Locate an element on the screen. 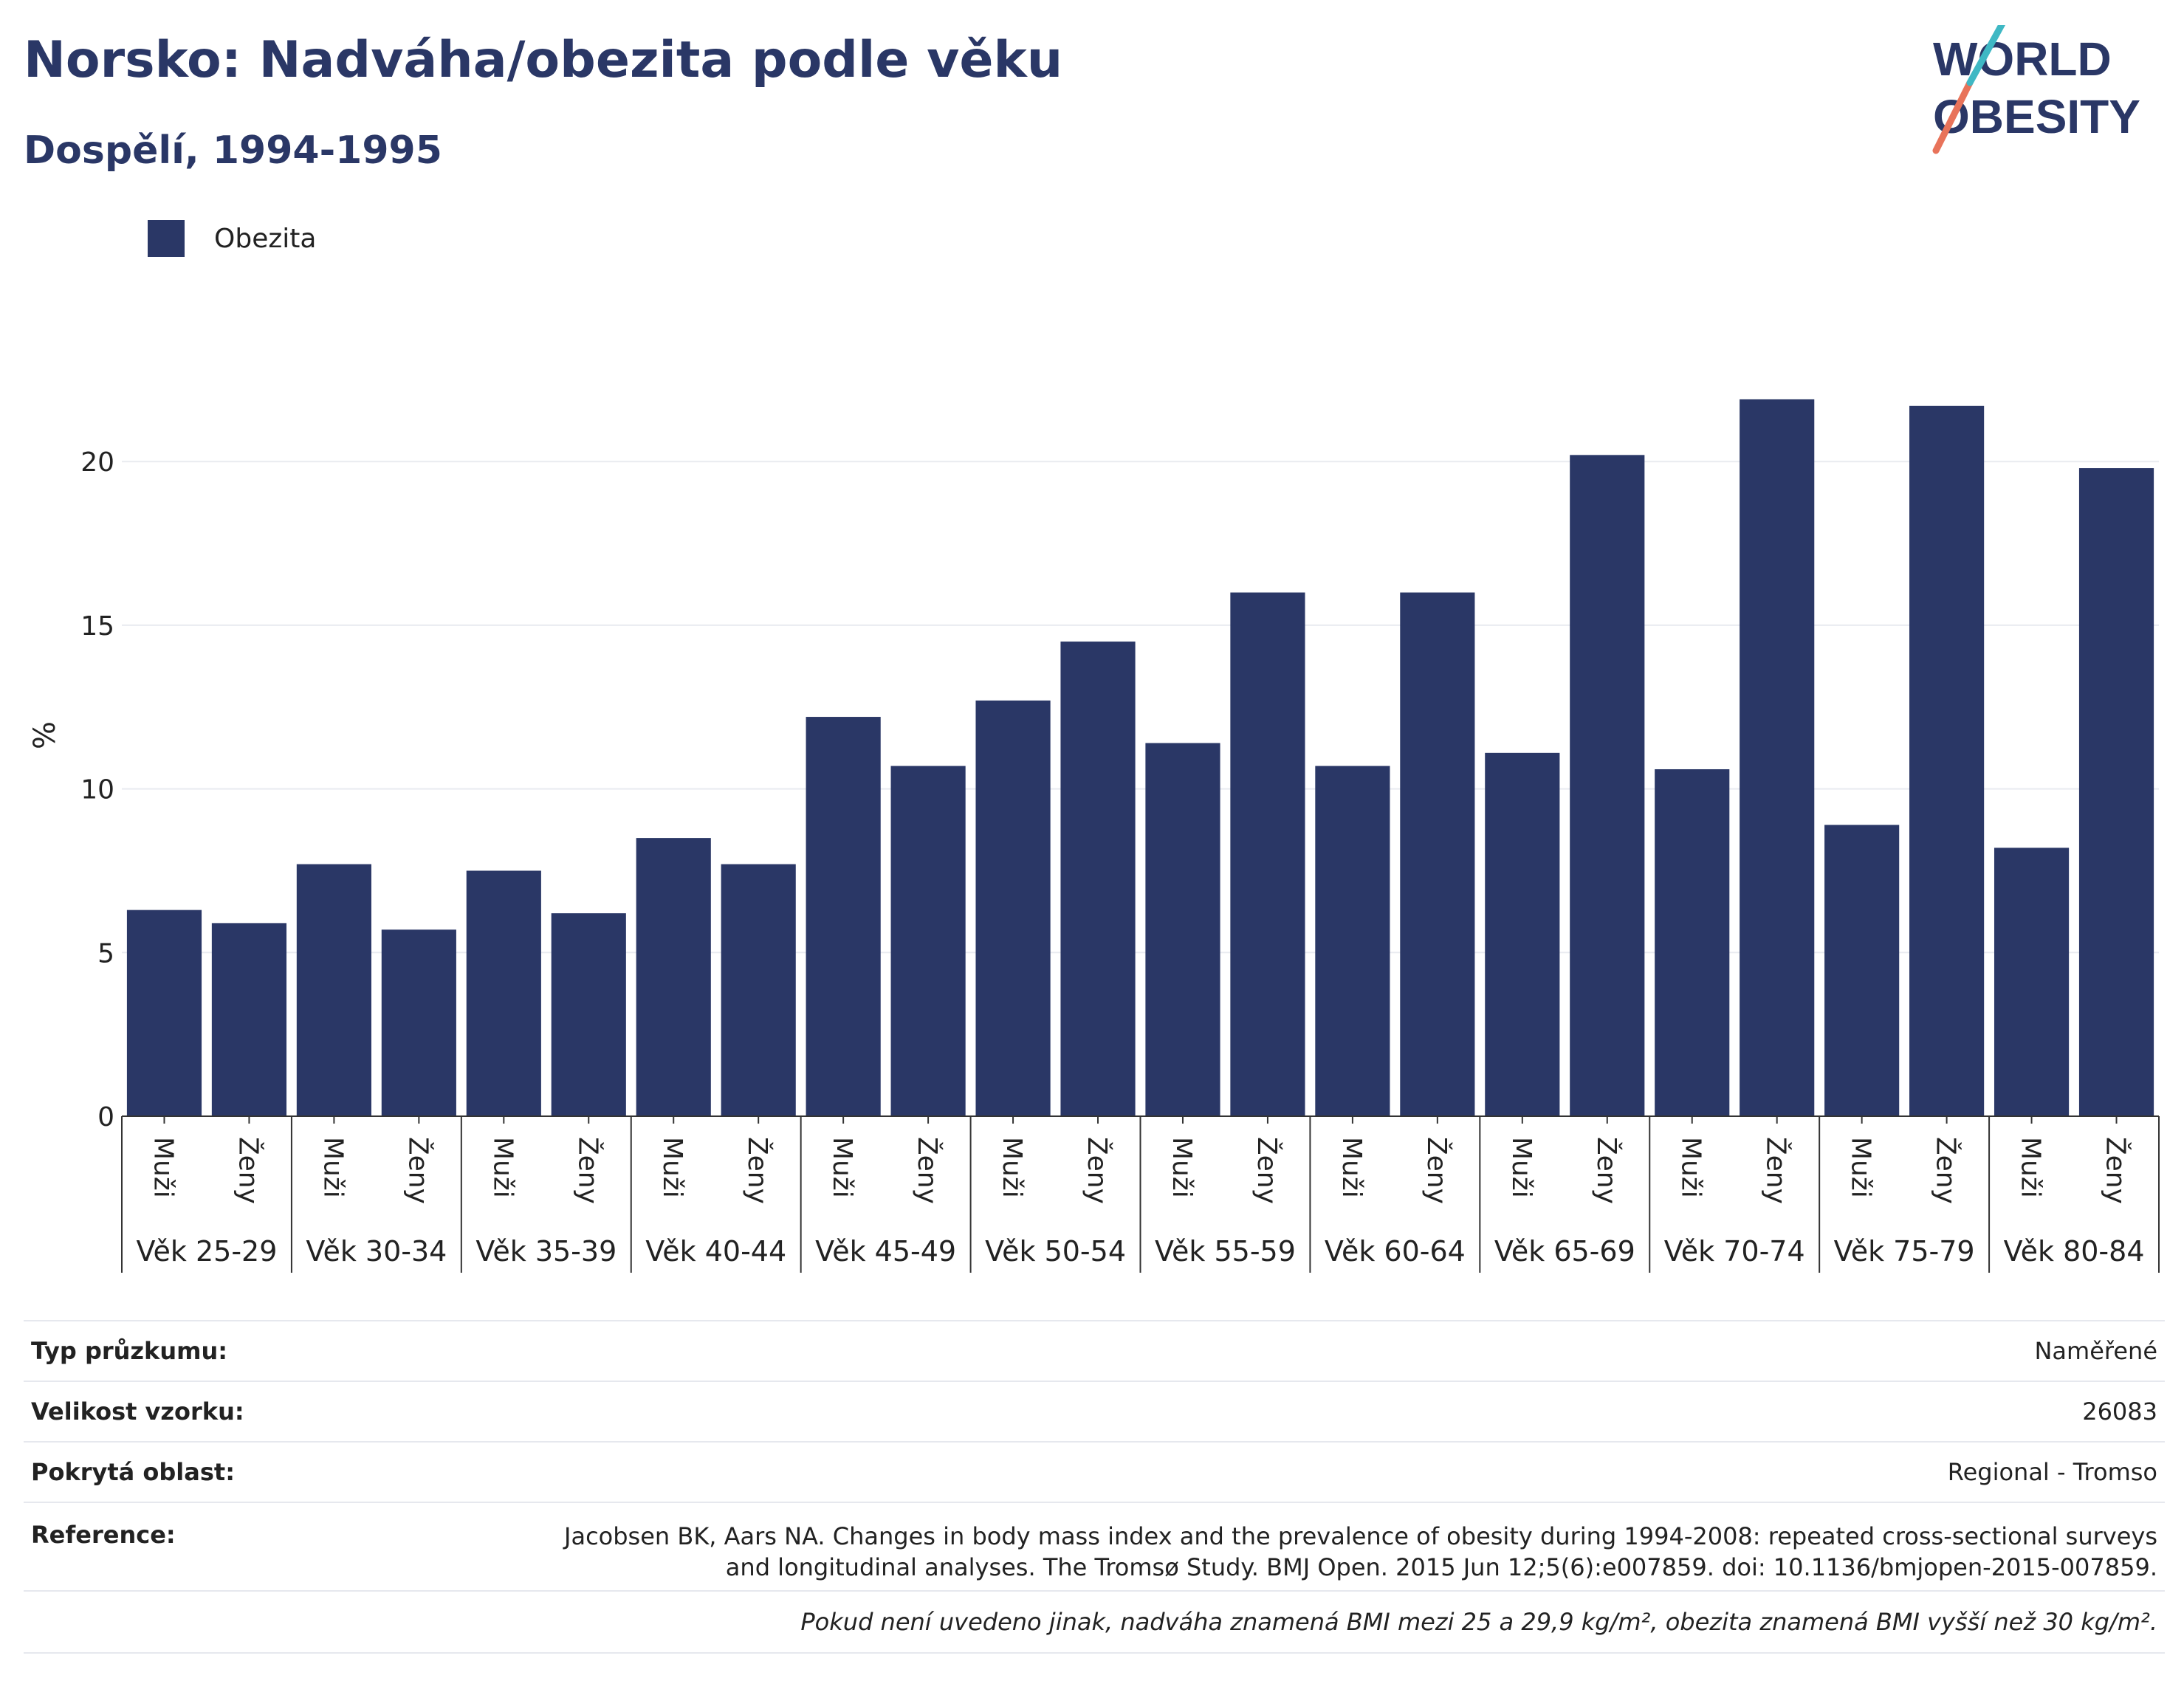 The width and height of the screenshot is (2184, 1695). area-row: Pokrytá oblast: Regional - Tromso is located at coordinates (1095, 1471).